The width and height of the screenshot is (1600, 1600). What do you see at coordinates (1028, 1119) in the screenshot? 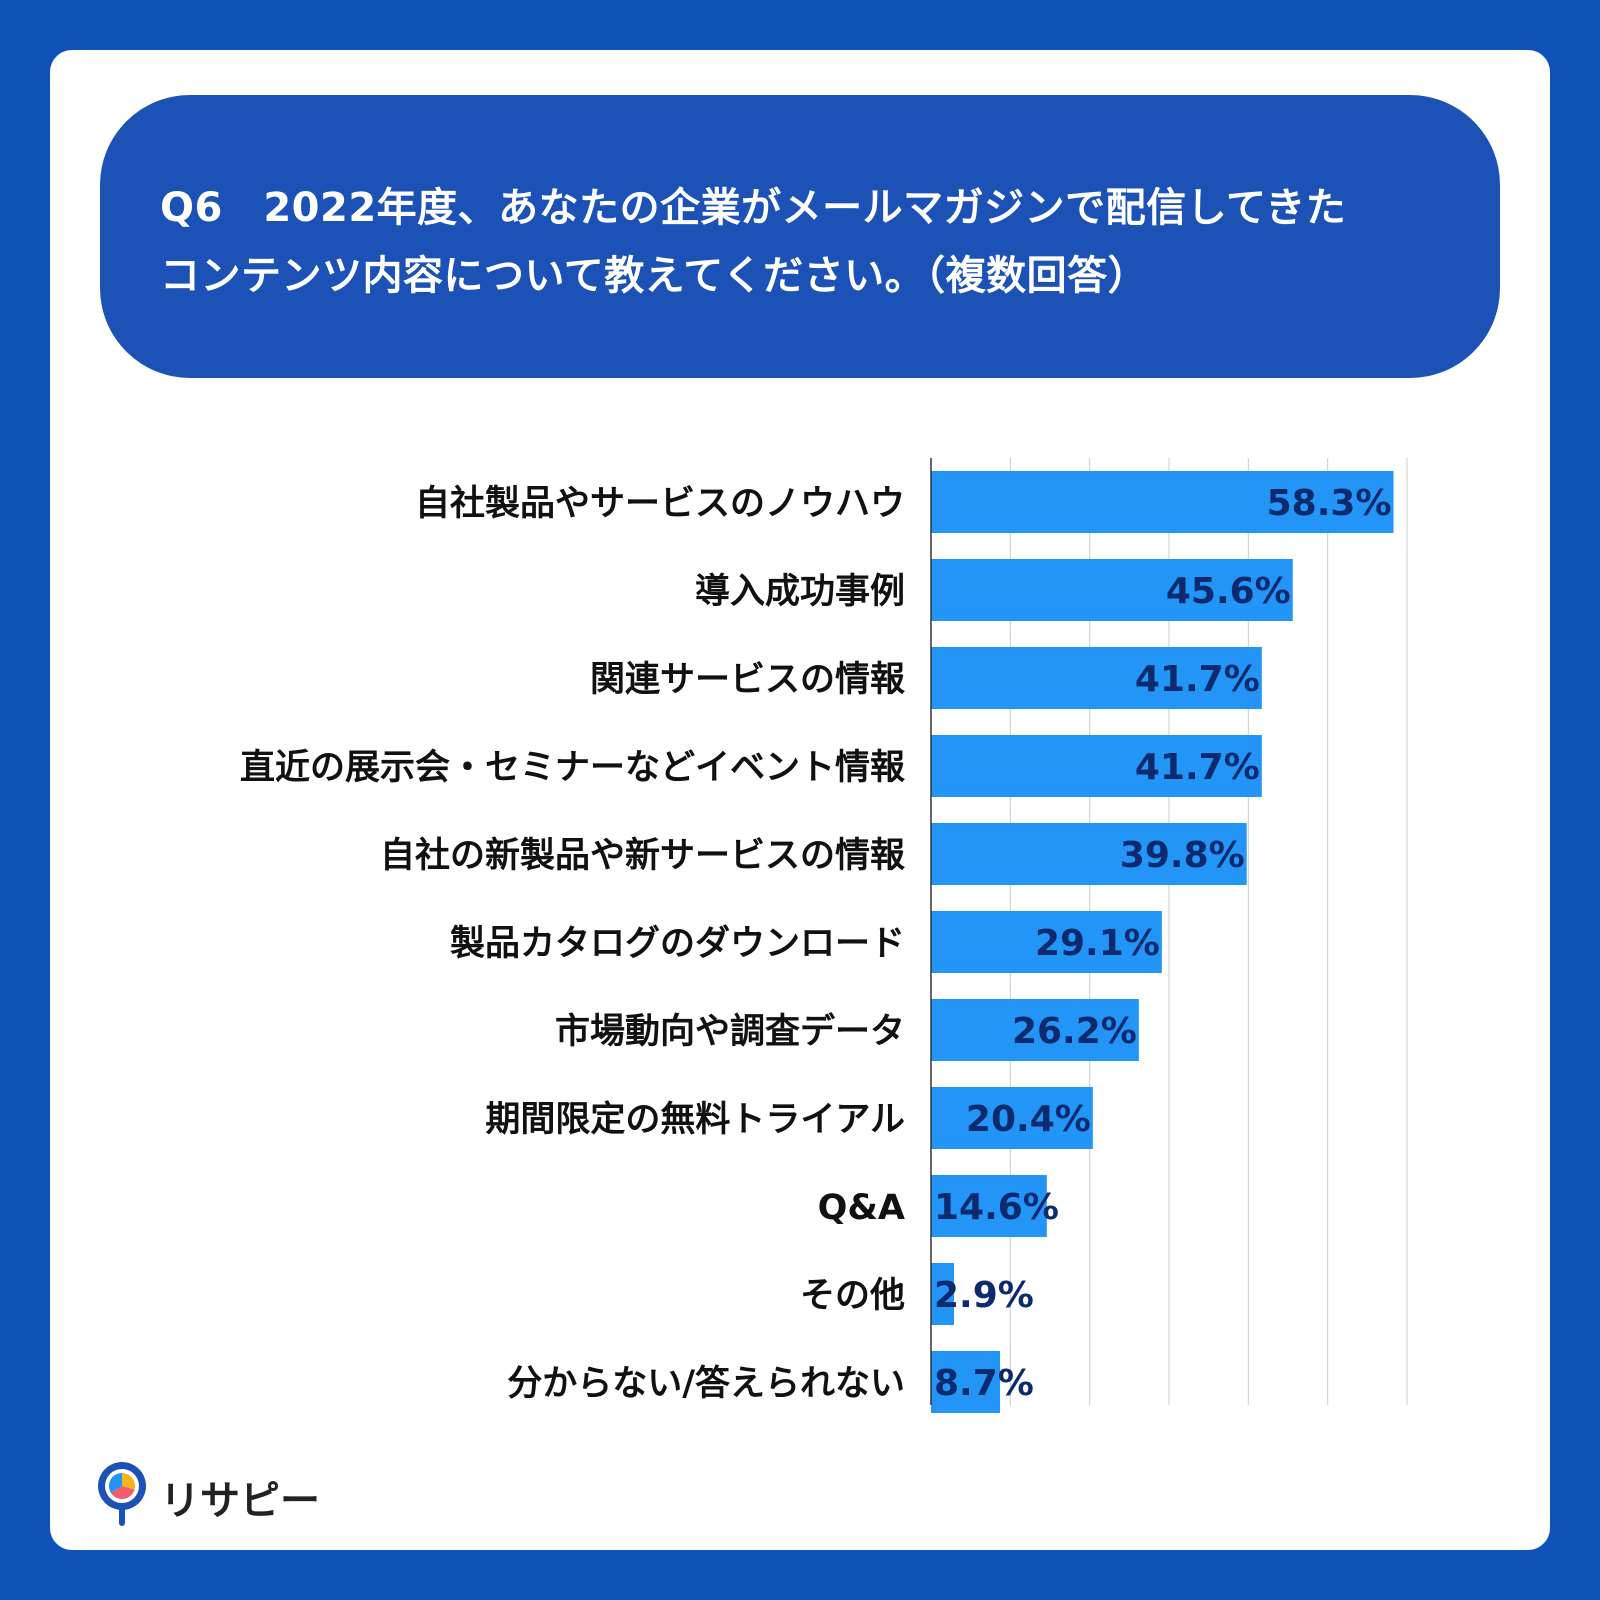
I see `data-label: 20.4%` at bounding box center [1028, 1119].